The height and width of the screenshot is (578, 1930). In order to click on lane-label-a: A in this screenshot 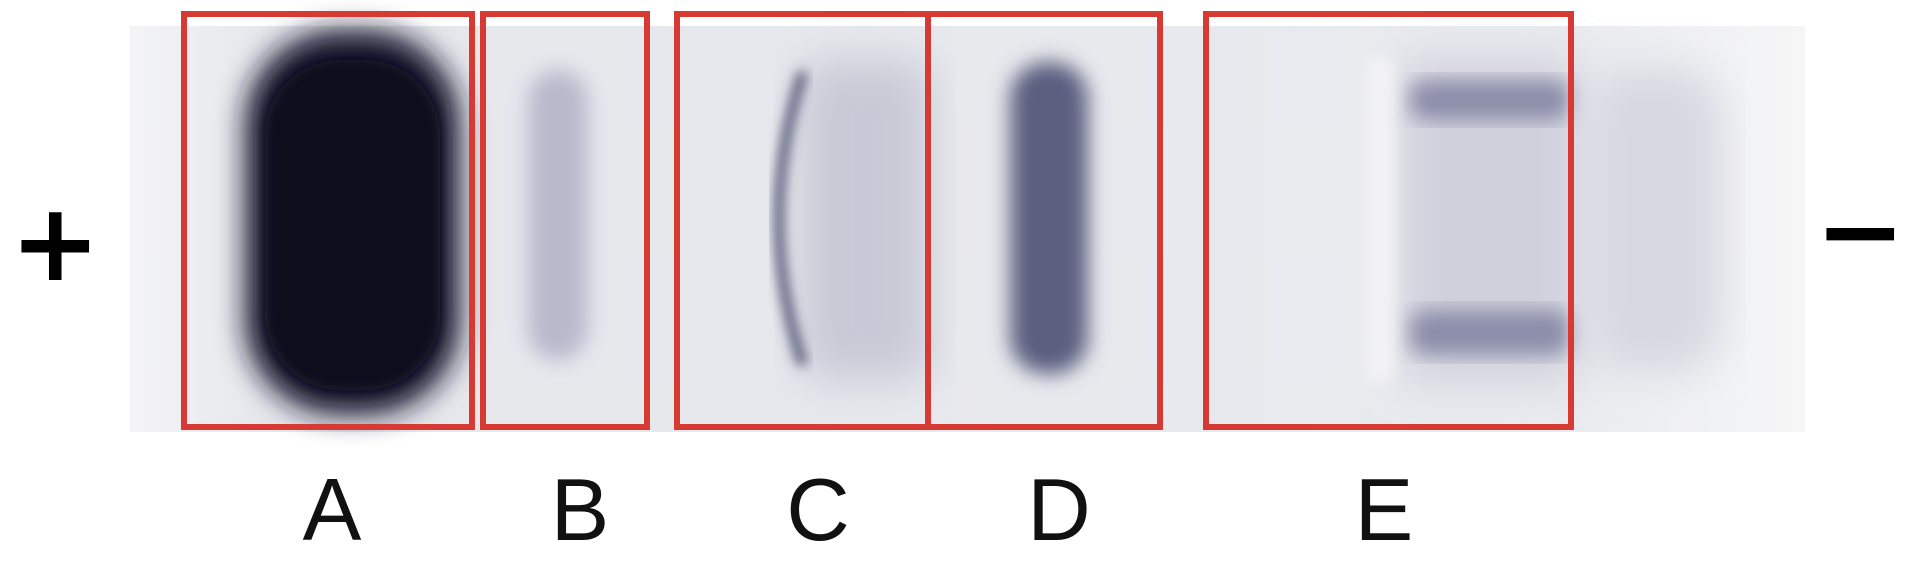, I will do `click(332, 509)`.